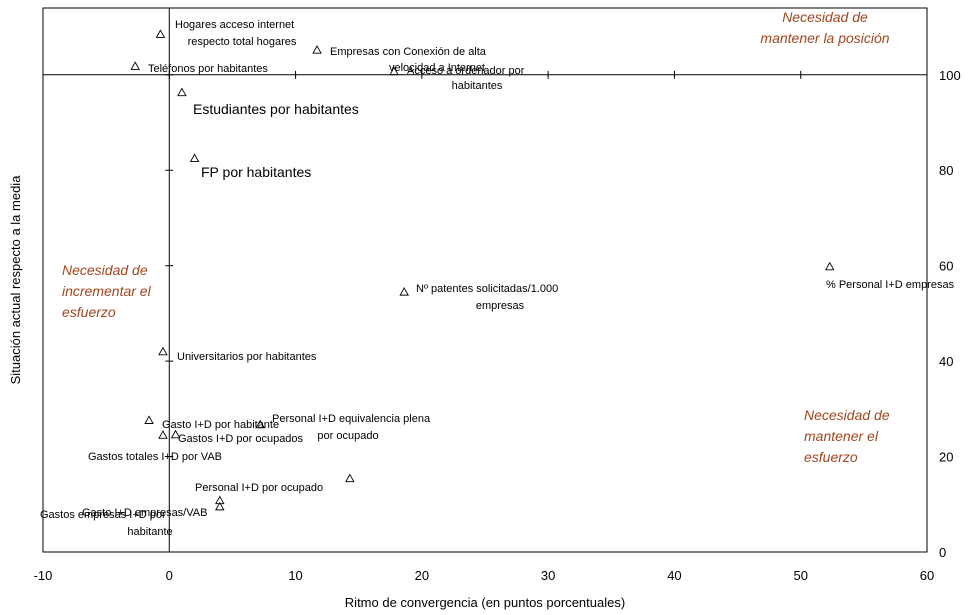  Describe the element at coordinates (220, 425) in the screenshot. I see `data-point-label: Gasto I+D por habitante` at that location.